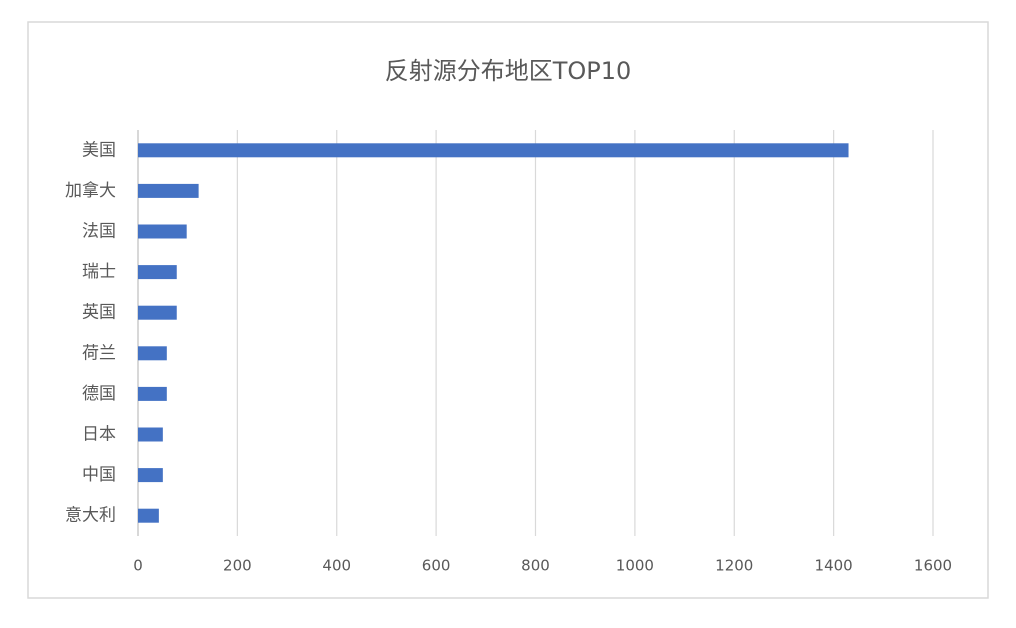 This screenshot has height=628, width=1016. I want to click on x-tick-label: 1400, so click(834, 566).